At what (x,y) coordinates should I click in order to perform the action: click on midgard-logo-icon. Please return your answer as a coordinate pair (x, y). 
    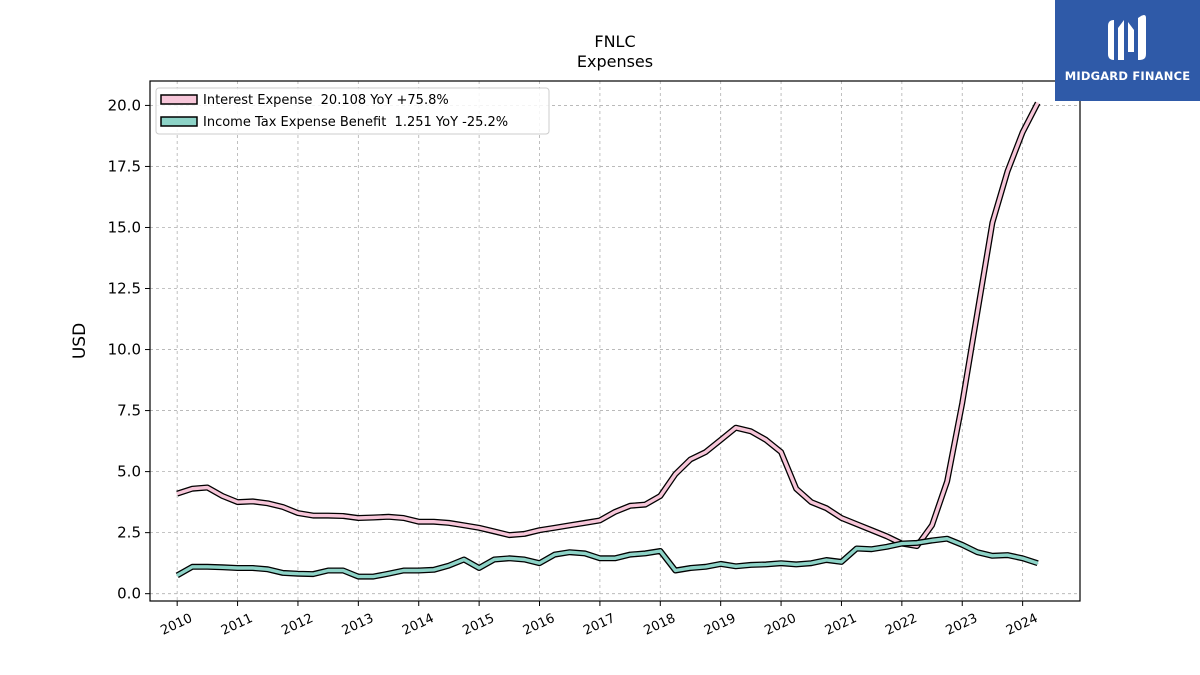
    Looking at the image, I should click on (1127, 37).